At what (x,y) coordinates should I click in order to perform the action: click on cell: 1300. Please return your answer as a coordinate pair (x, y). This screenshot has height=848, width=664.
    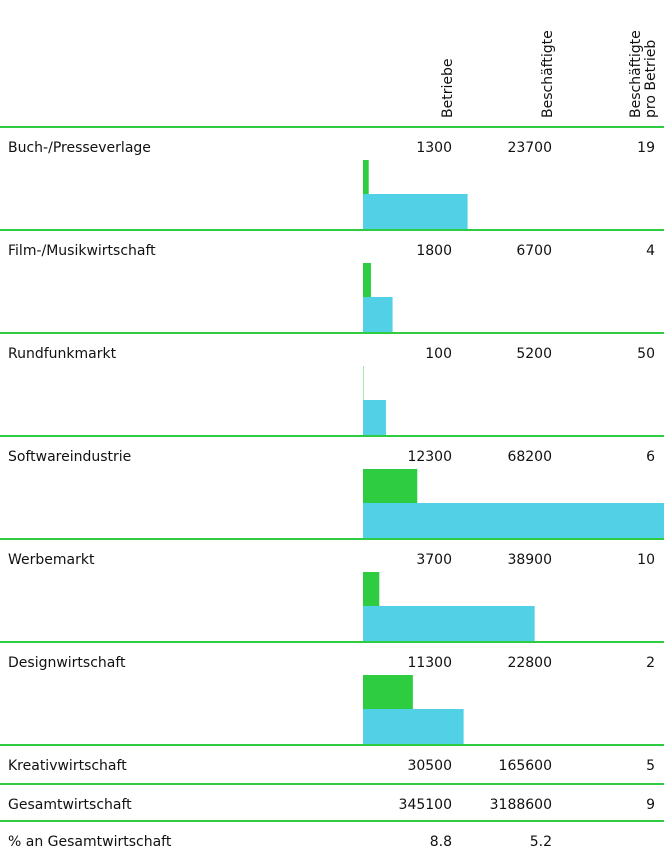
    Looking at the image, I should click on (434, 148).